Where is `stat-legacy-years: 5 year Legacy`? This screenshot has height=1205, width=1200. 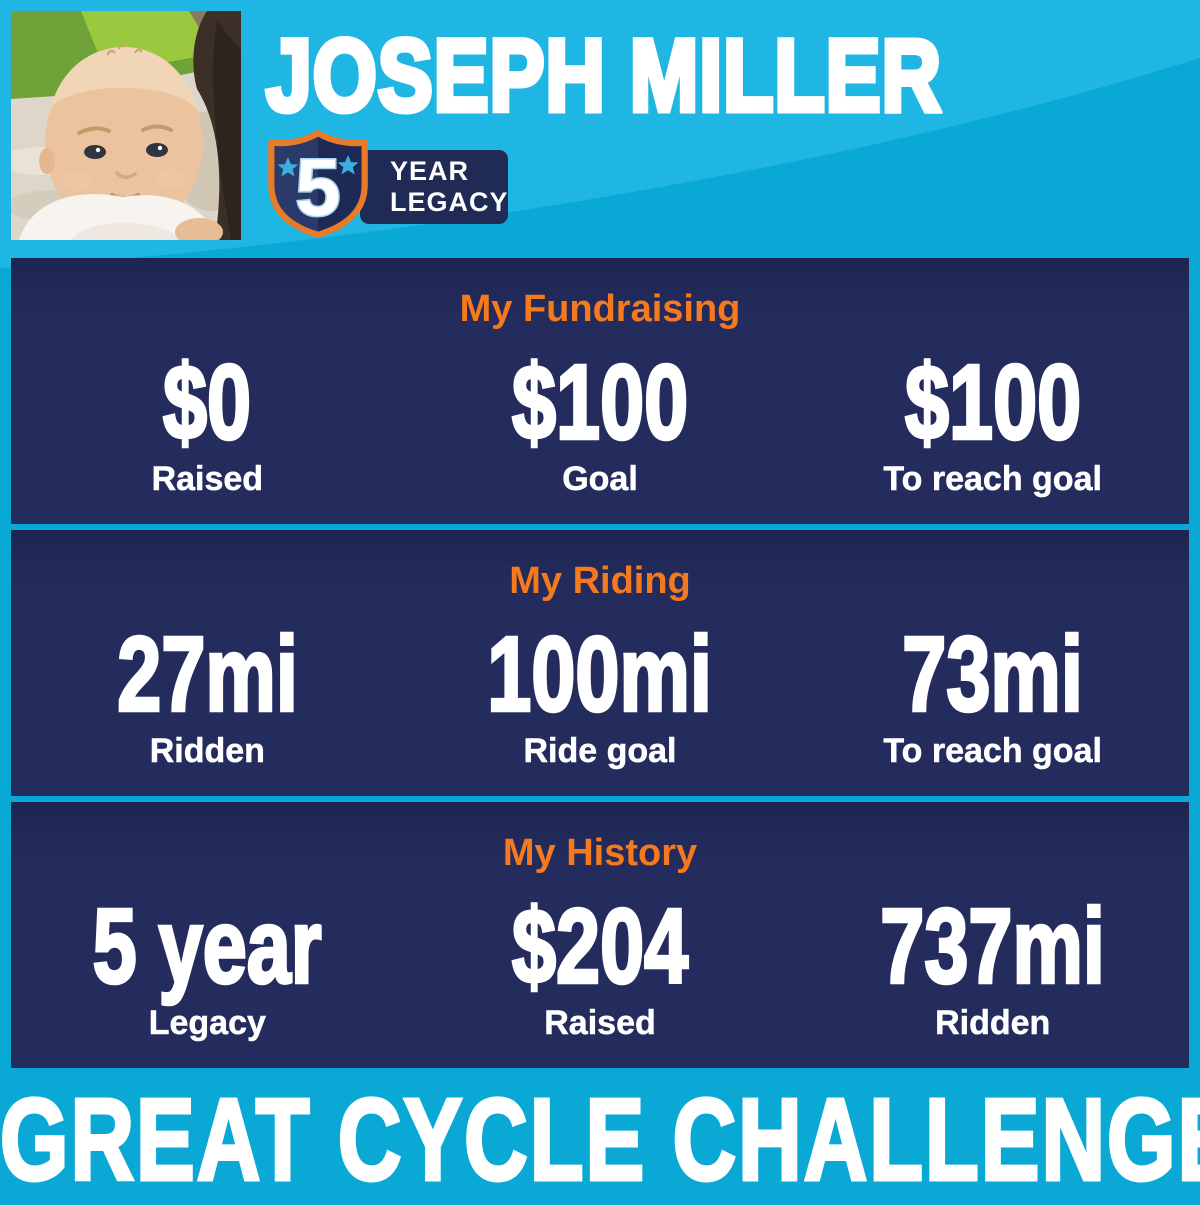 stat-legacy-years: 5 year Legacy is located at coordinates (207, 965).